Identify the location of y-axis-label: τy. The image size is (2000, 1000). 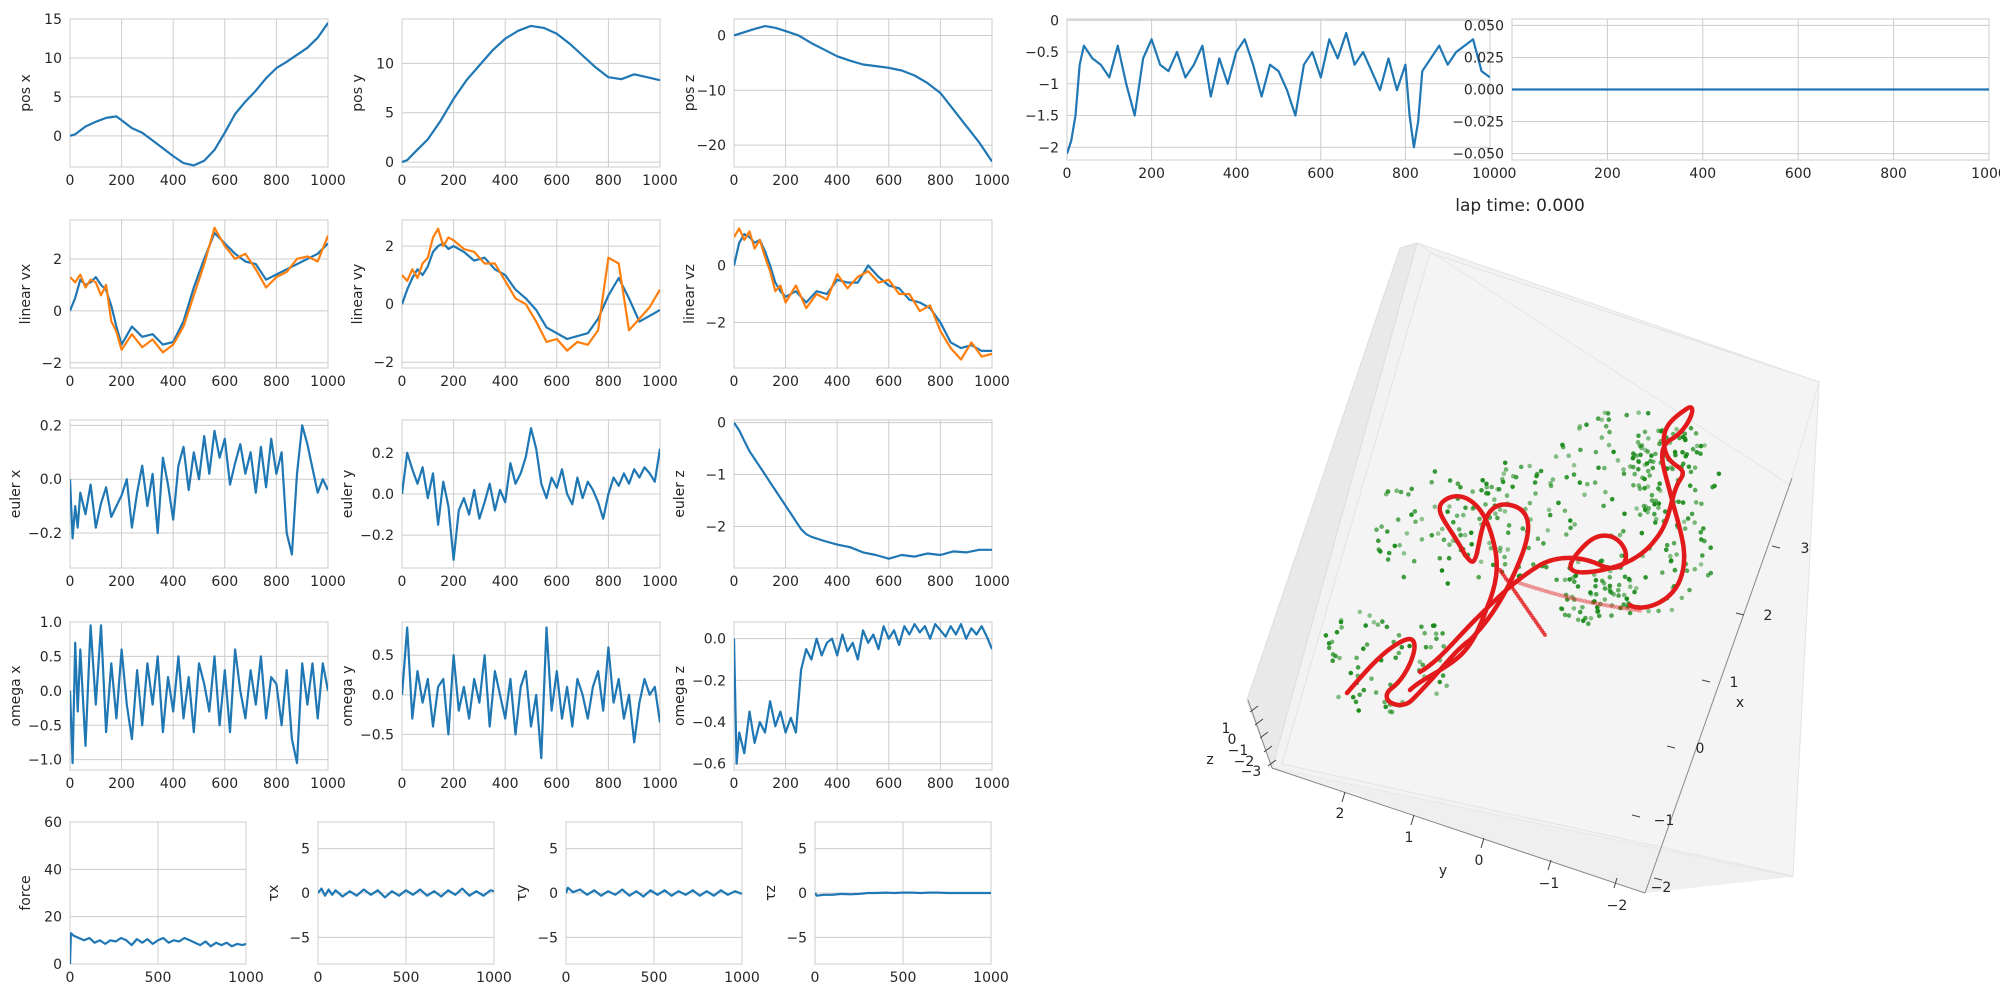
(522, 893).